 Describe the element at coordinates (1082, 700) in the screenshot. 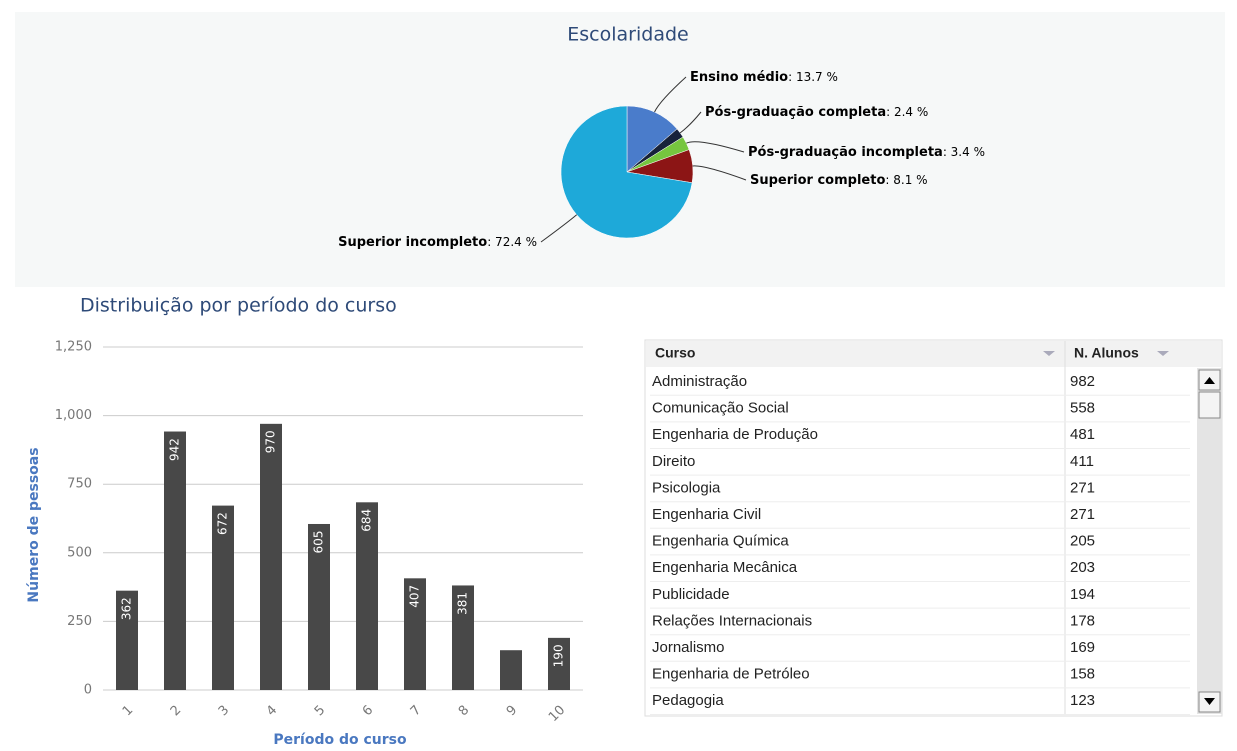

I see `table-cell: 123` at that location.